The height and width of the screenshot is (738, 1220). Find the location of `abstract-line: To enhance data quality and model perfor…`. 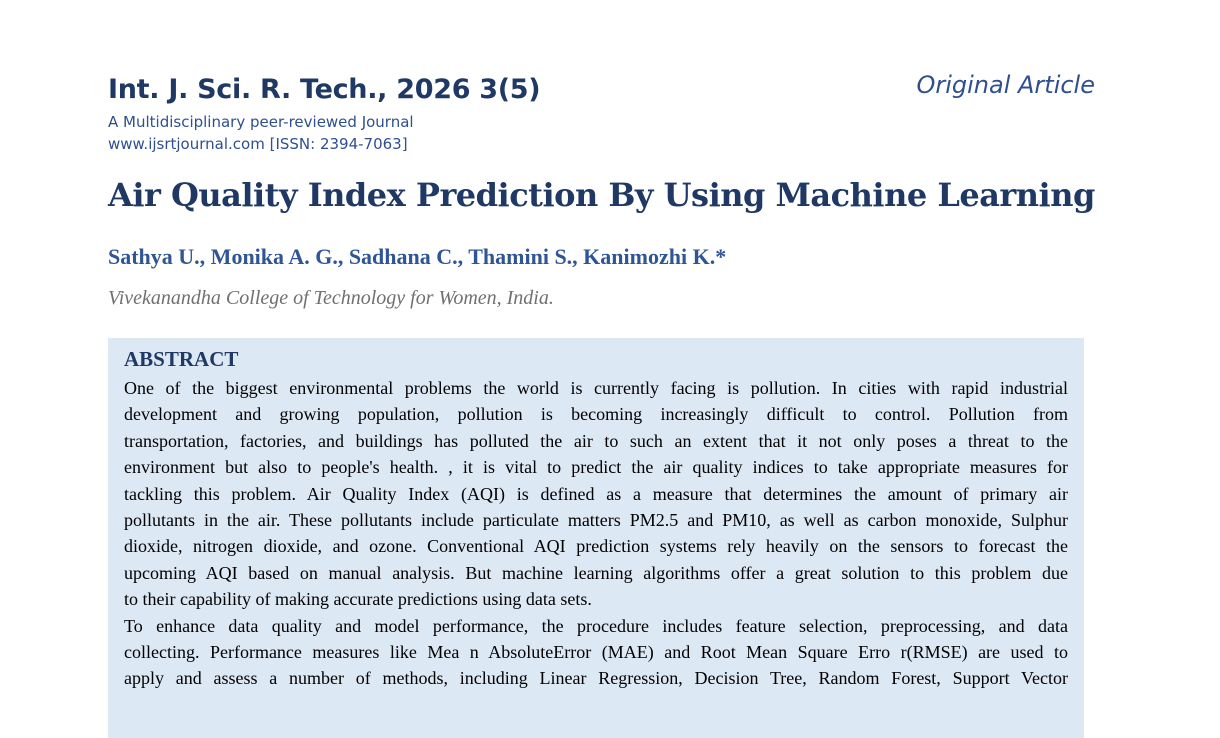

abstract-line: To enhance data quality and model perfor… is located at coordinates (596, 625).